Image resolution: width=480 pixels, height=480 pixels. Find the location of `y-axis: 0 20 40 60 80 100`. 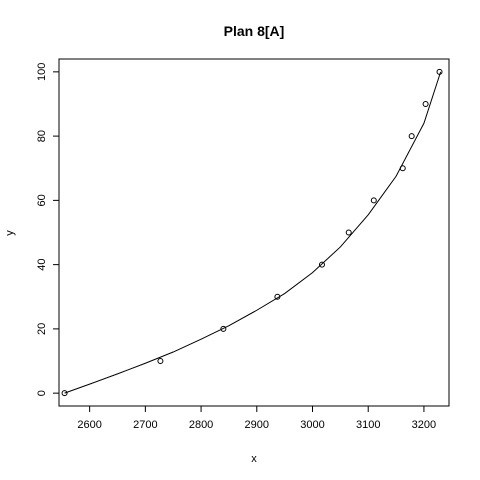

y-axis: 0 20 40 60 80 100 is located at coordinates (48, 229).